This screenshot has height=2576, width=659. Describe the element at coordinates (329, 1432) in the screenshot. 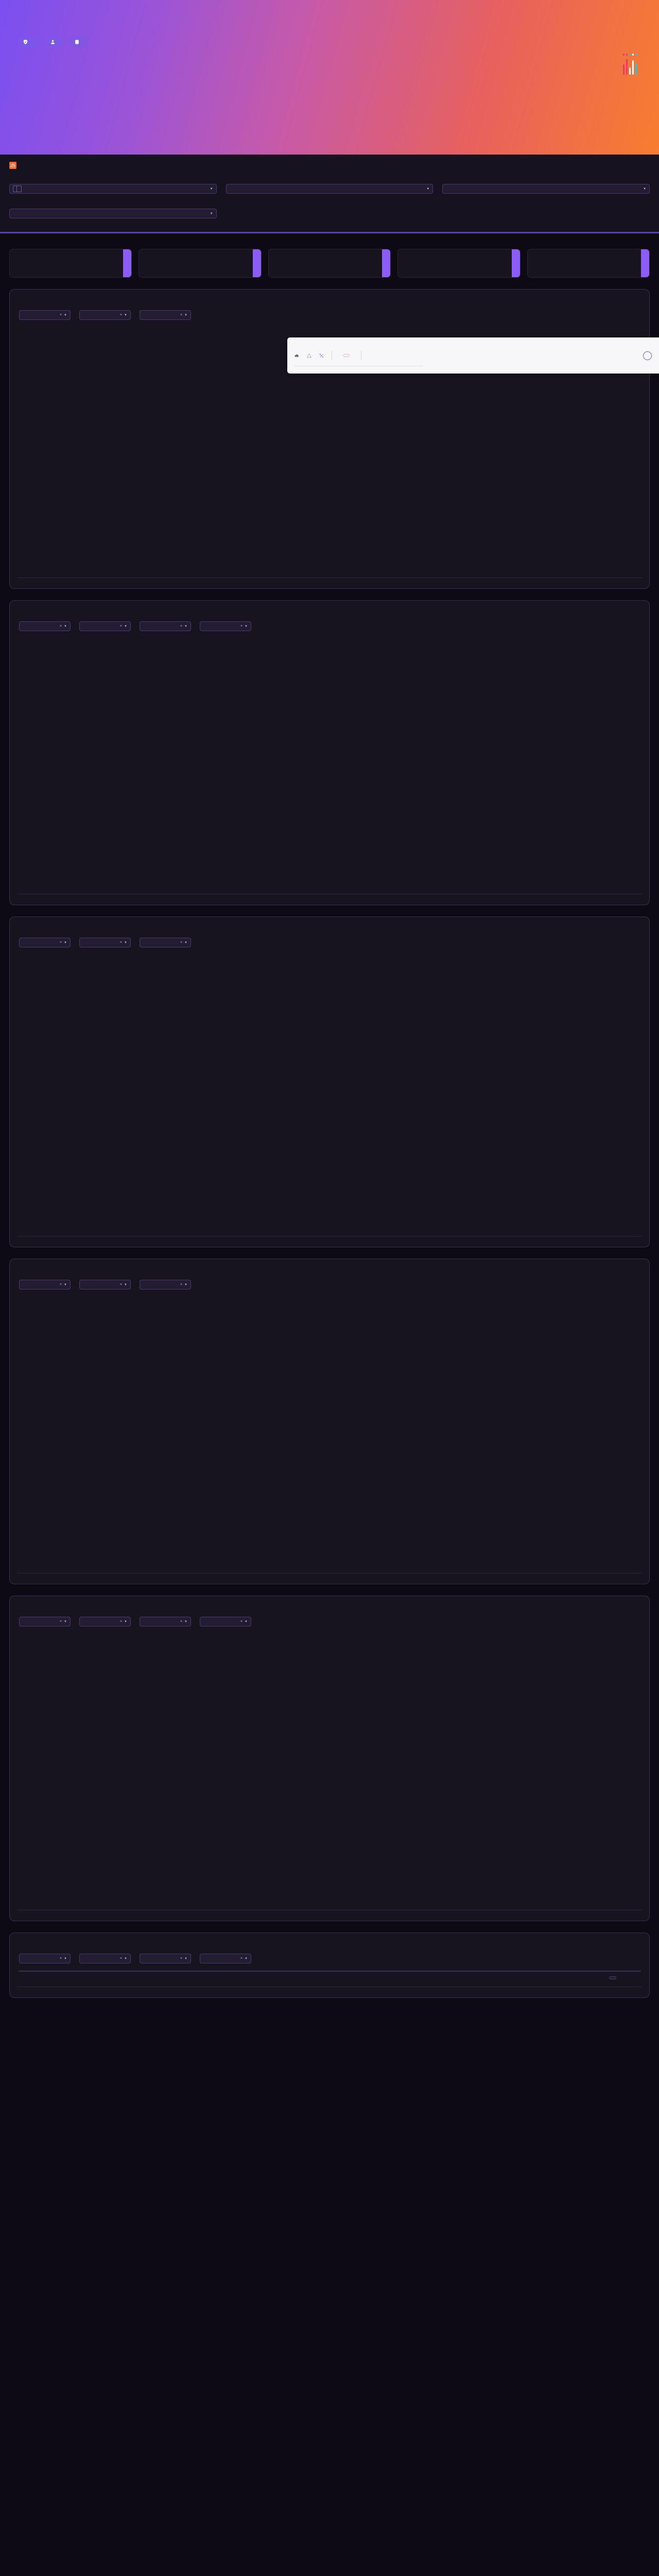

I see `station-comparison-chart` at that location.